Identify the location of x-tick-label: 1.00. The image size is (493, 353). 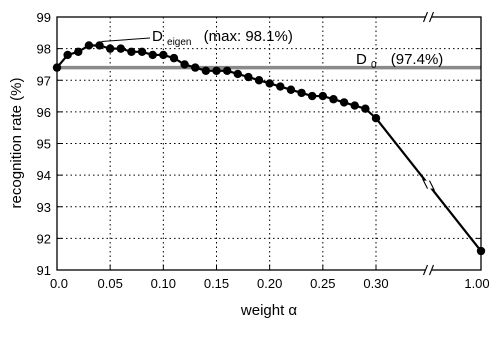
(476, 283).